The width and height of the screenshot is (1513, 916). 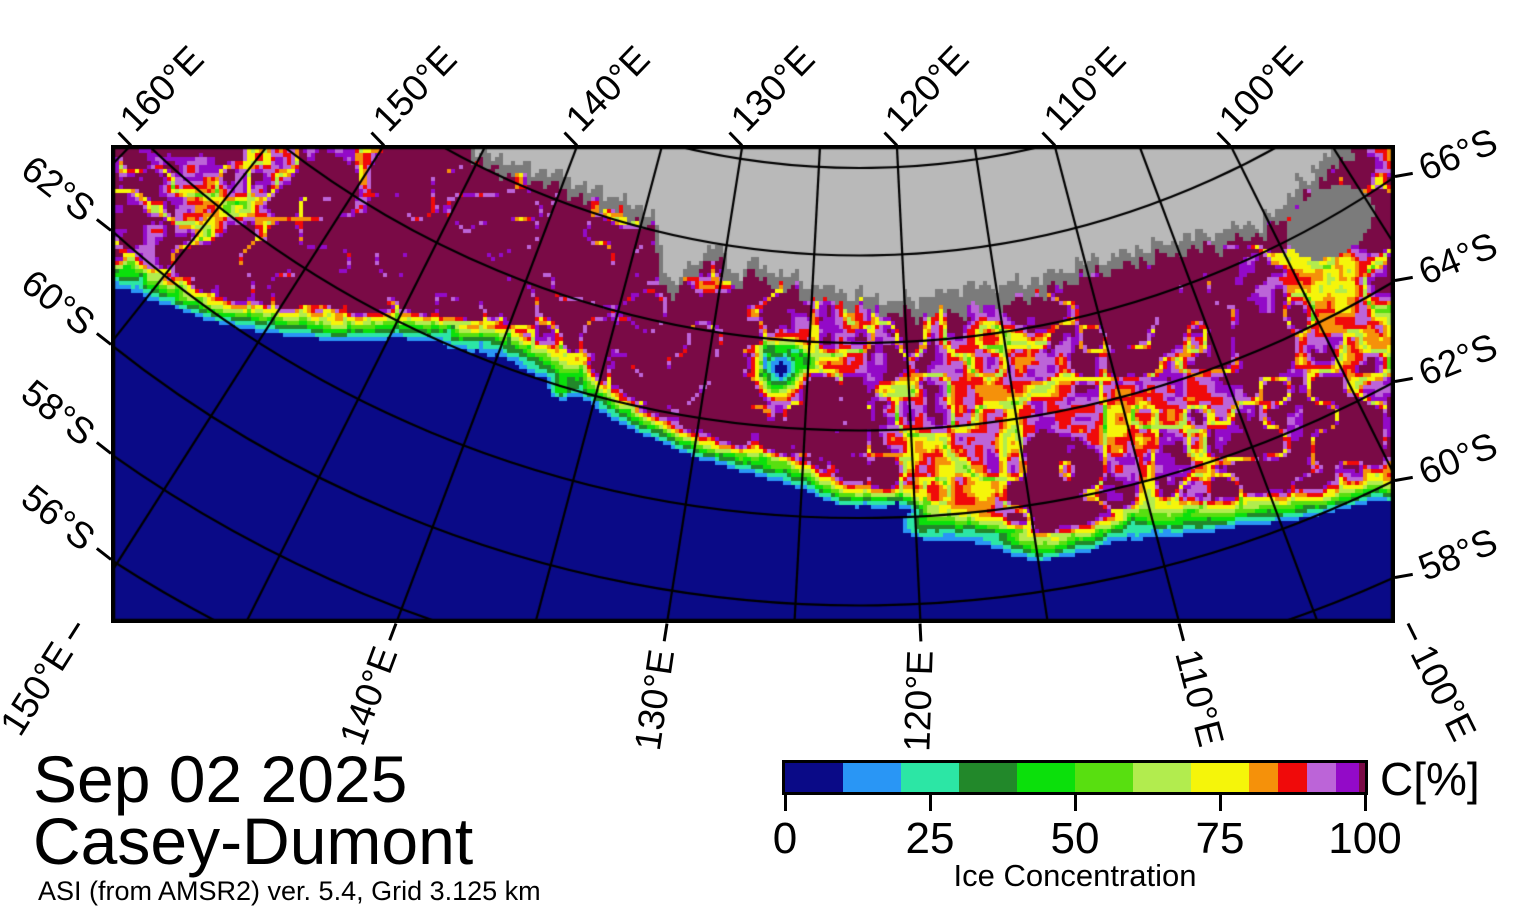 What do you see at coordinates (1457, 154) in the screenshot?
I see `right-axis-label-66S: 66°S` at bounding box center [1457, 154].